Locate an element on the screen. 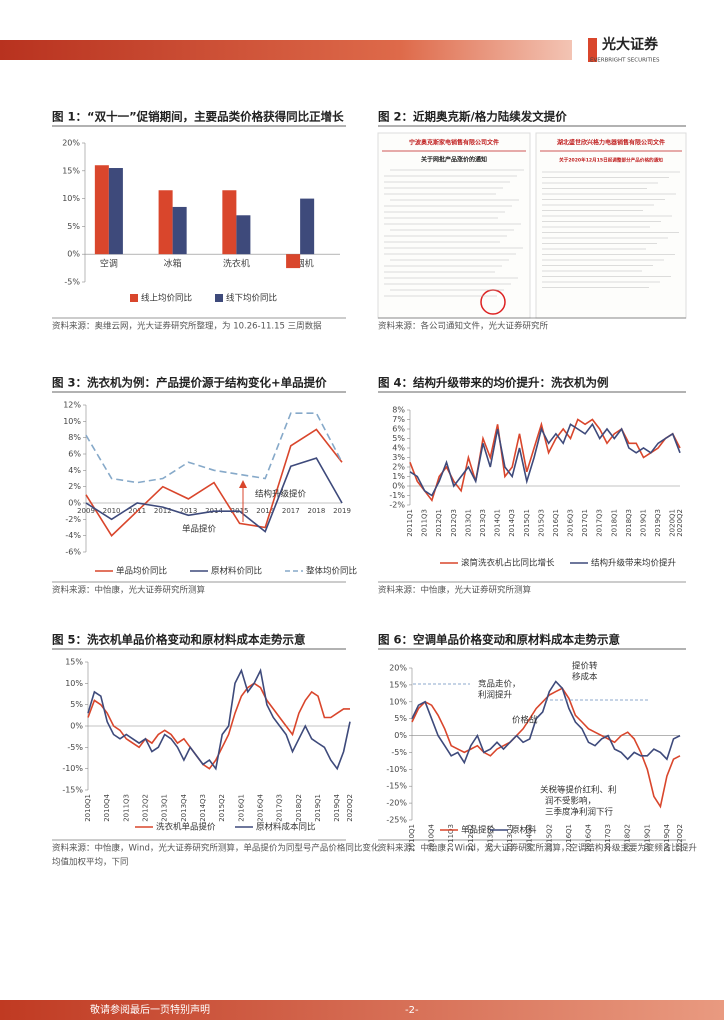 The height and width of the screenshot is (1024, 724). y-tick-label: -15% is located at coordinates (396, 786).